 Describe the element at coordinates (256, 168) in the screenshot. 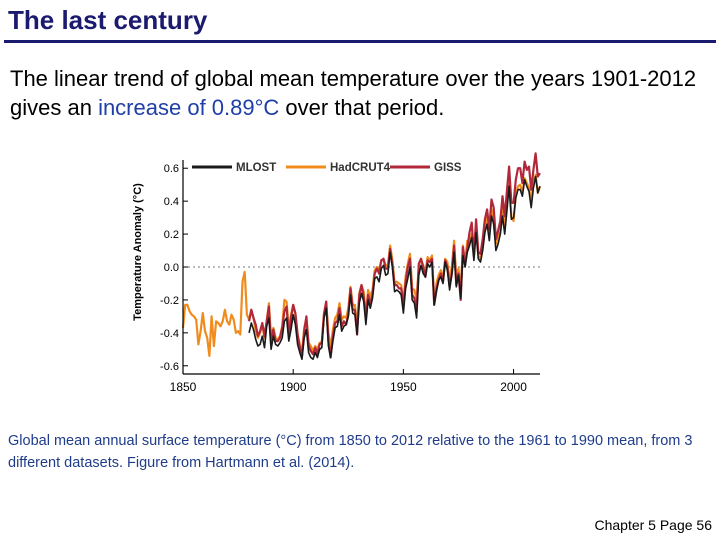

I see `legend-label-mlost: MLOST` at that location.